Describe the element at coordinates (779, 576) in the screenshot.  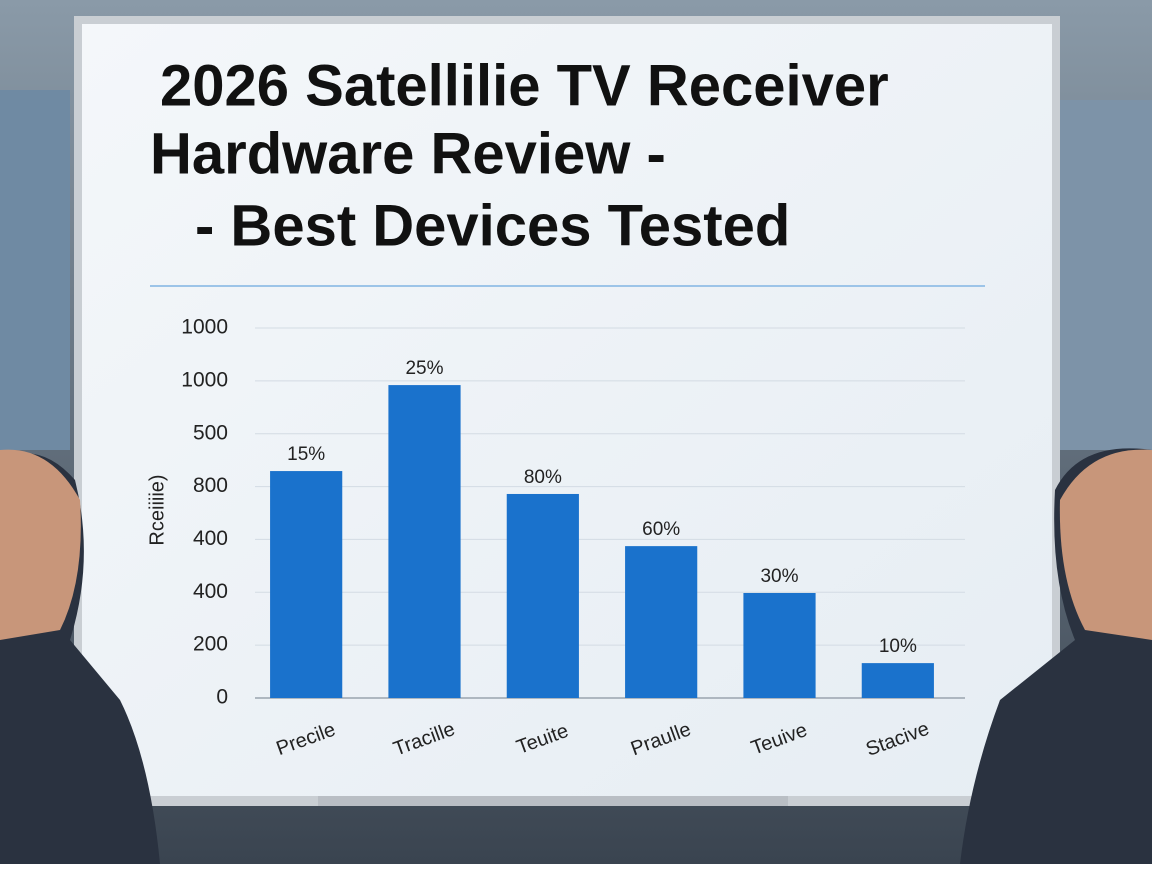
I see `bar-label: 30%` at that location.